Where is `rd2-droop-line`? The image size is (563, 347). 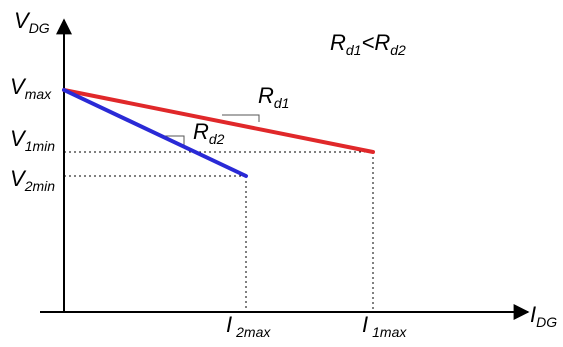 rd2-droop-line is located at coordinates (155, 133).